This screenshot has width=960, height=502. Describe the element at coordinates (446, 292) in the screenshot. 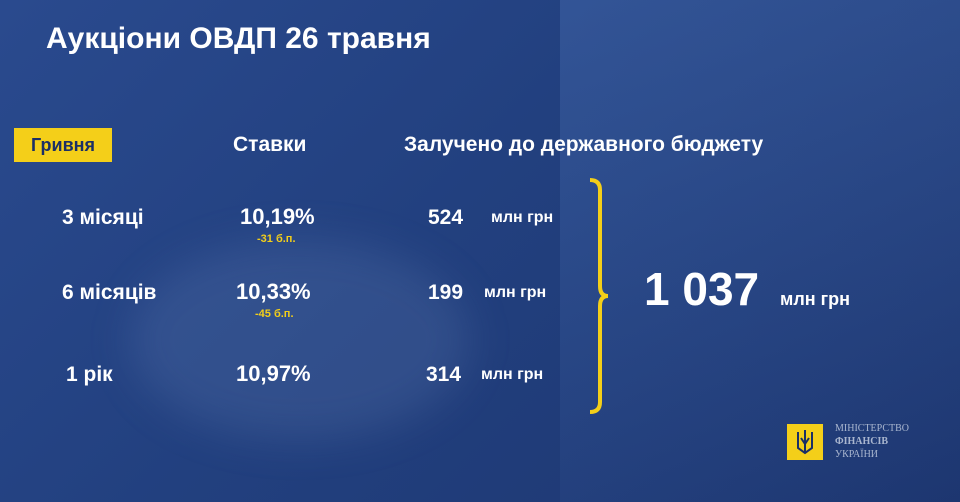

I see `amount-value: 199` at that location.